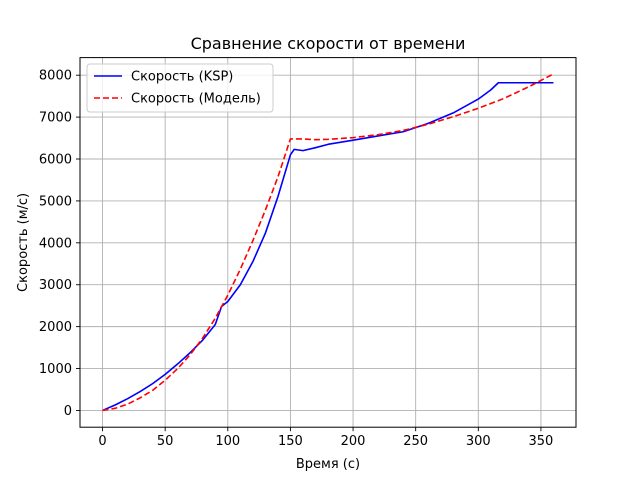  I want to click on chart-title: Сравнение скорости от времени, so click(328, 43).